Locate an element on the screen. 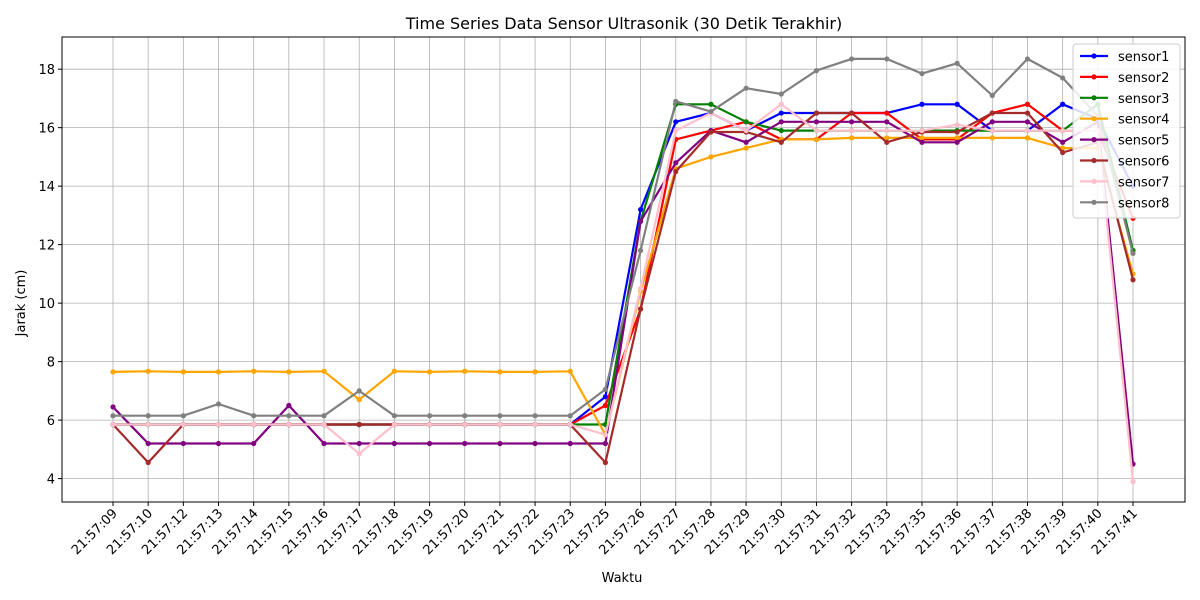  y-axis-label: Jarak (cm) is located at coordinates (21, 304).